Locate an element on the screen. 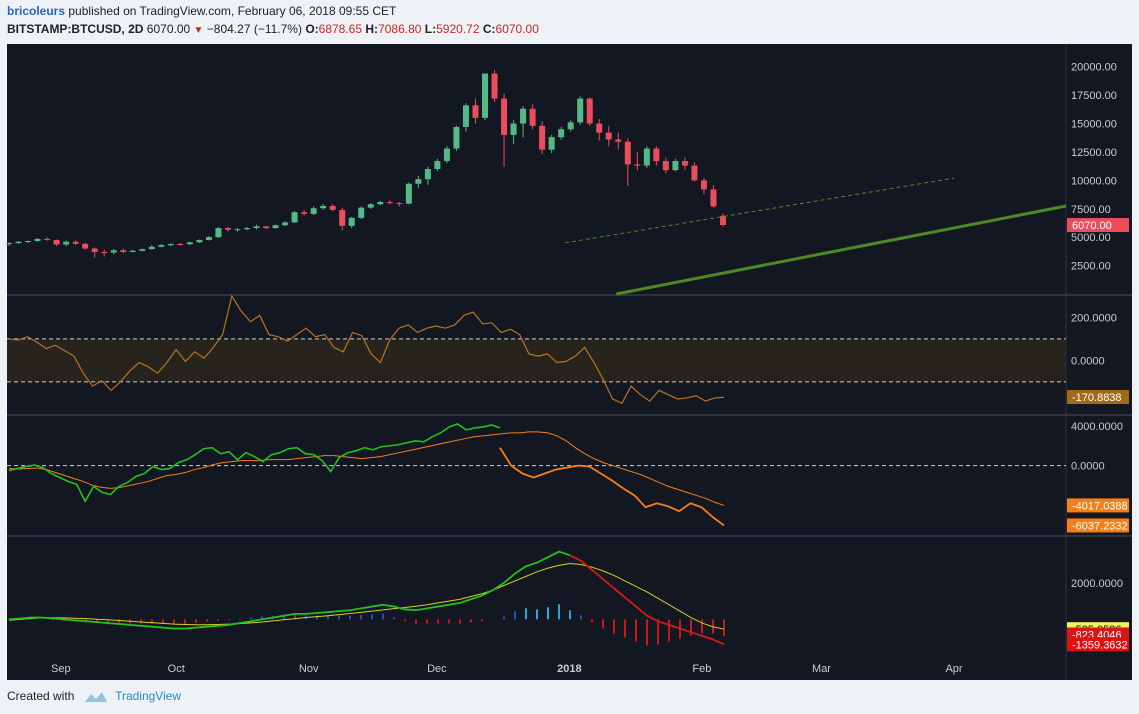 This screenshot has width=1139, height=714. trend-signal-label-bg is located at coordinates (1098, 505).